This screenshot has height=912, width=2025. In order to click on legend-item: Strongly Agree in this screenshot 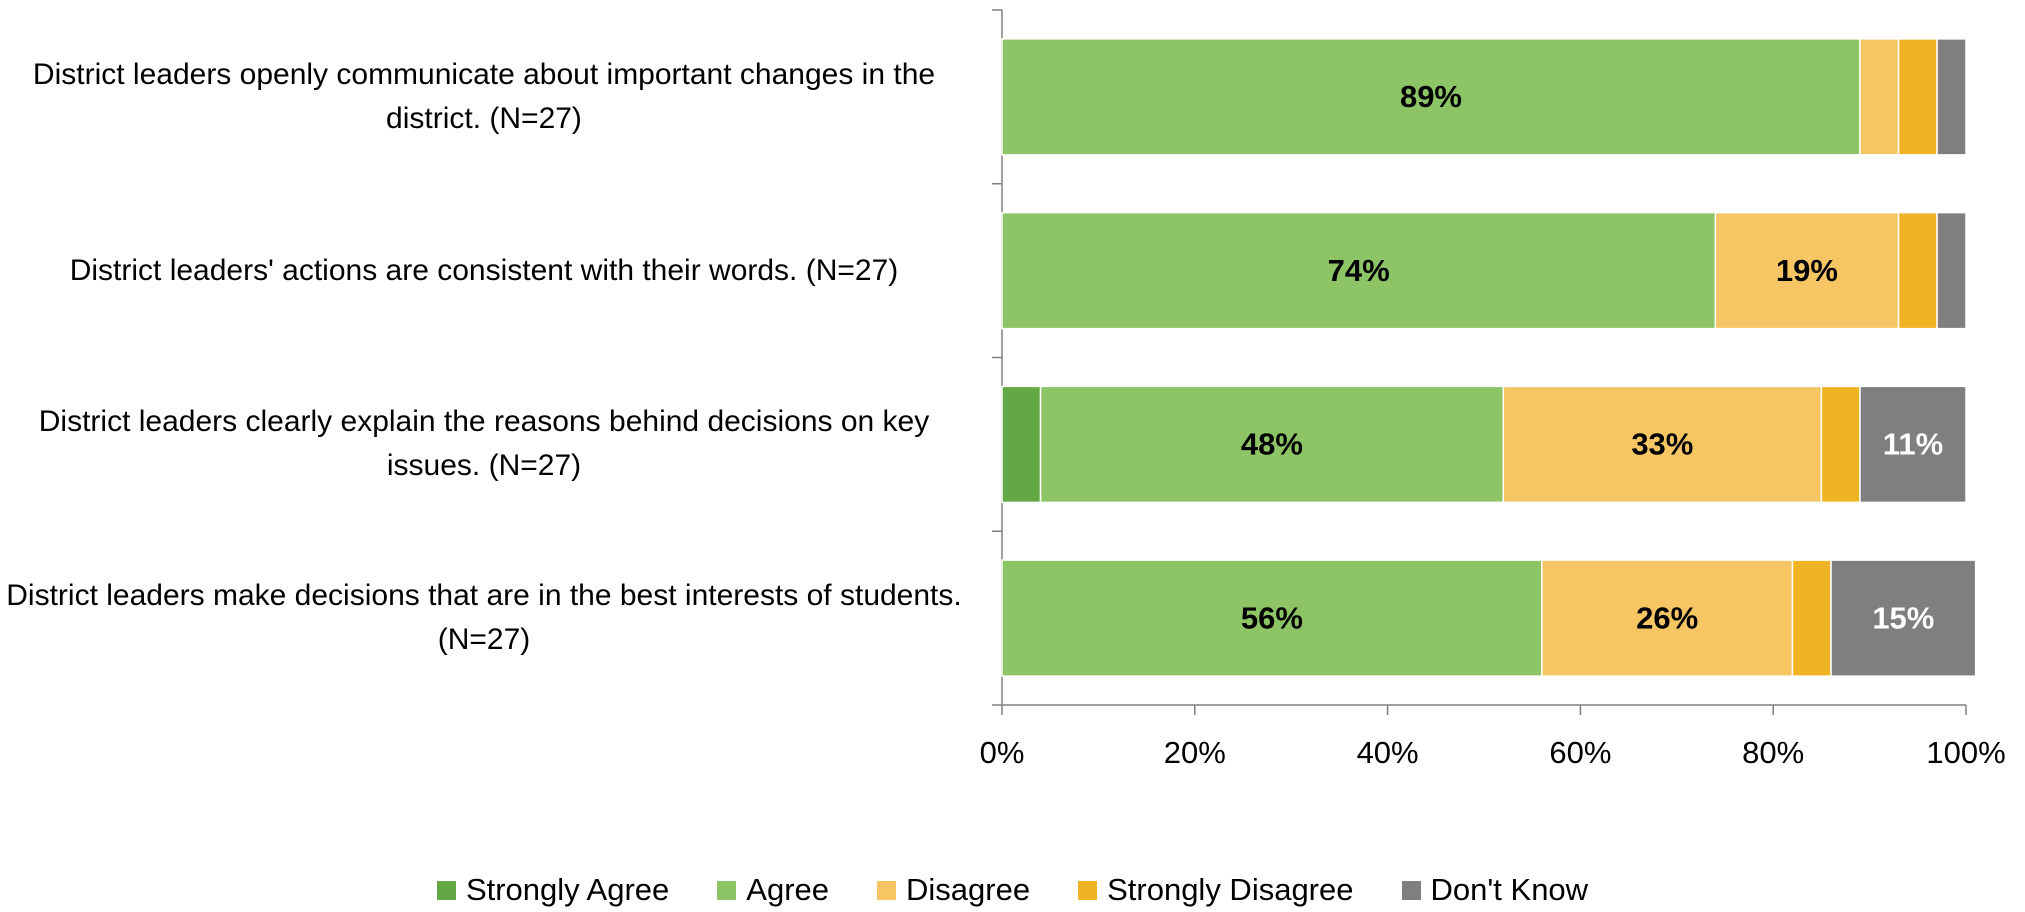, I will do `click(553, 890)`.